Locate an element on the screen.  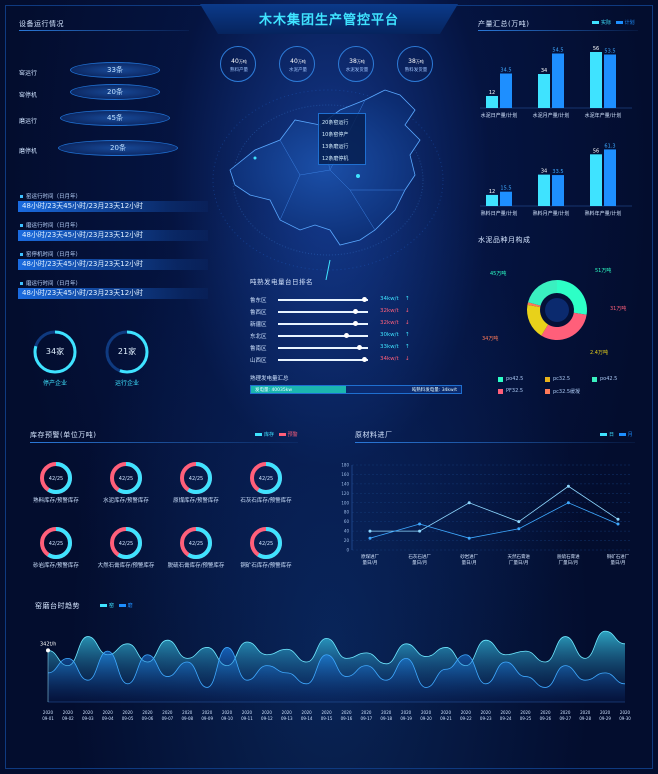
mill-legend-label: 磨 is located at coordinates (130, 606).